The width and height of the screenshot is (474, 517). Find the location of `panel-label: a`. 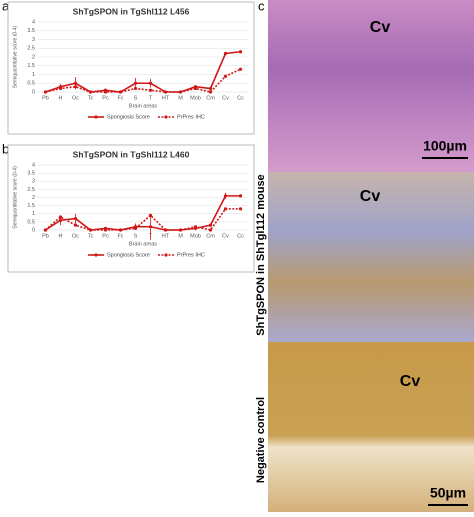

panel-label: a is located at coordinates (6, 6).